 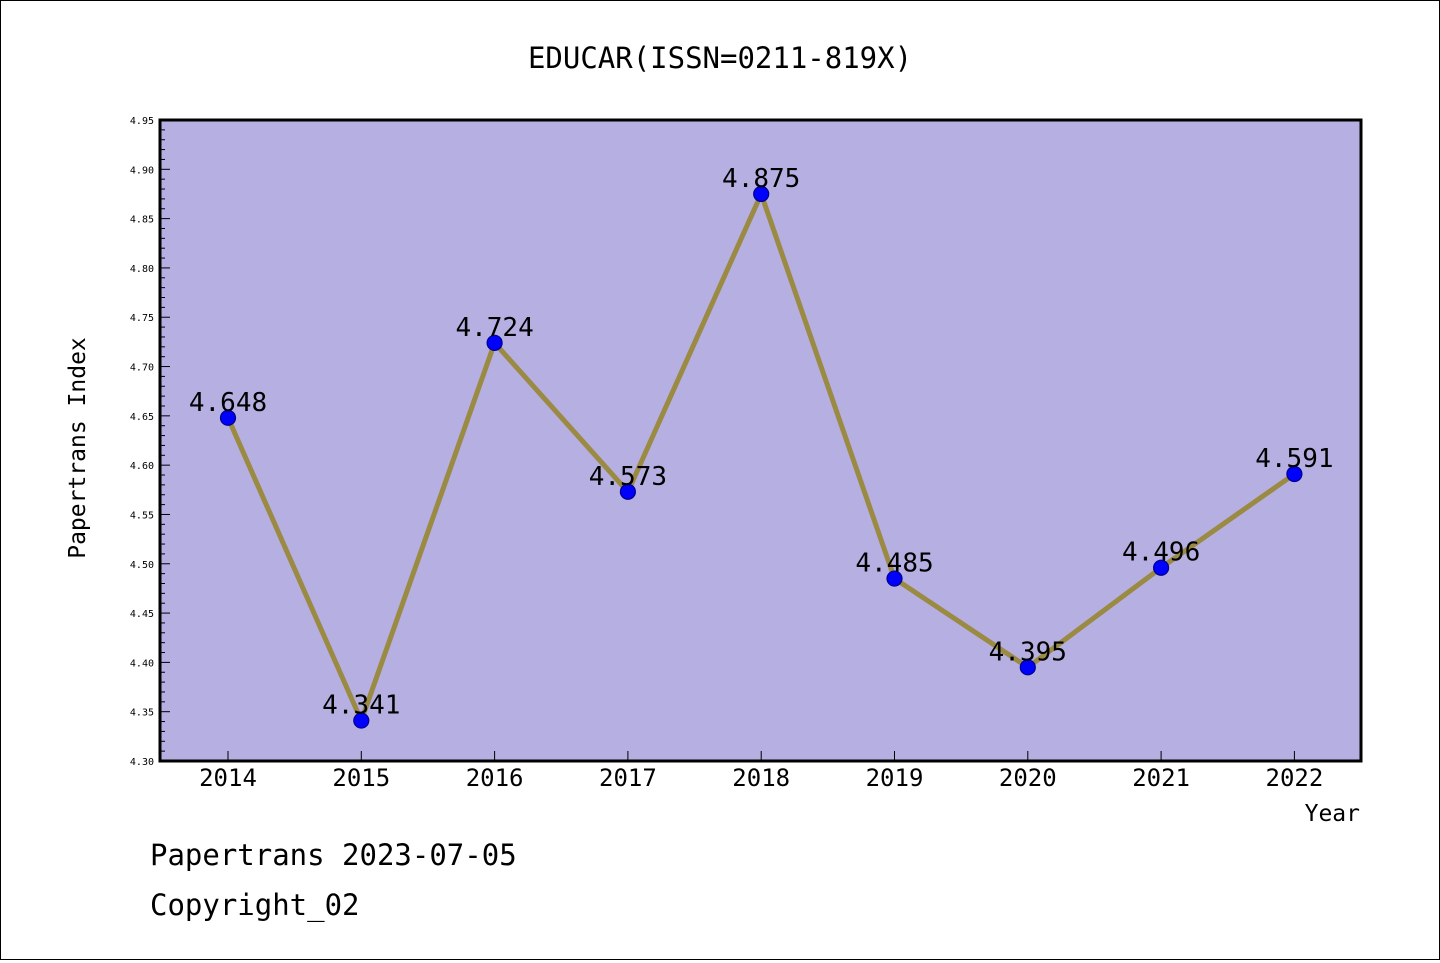 What do you see at coordinates (1161, 778) in the screenshot?
I see `x-tick-label: 2021` at bounding box center [1161, 778].